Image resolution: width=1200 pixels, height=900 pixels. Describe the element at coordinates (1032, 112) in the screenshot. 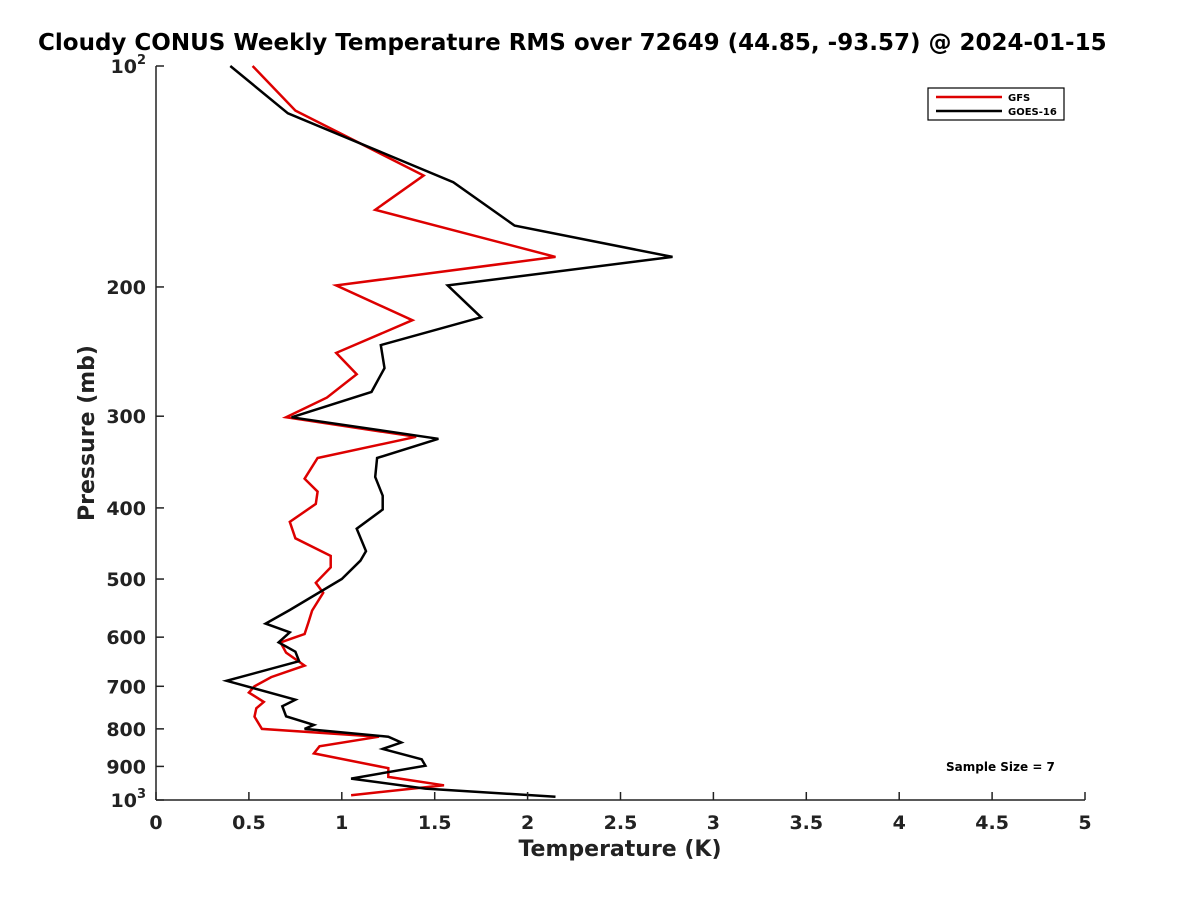

I see `legend-label-goes-16: GOES-16` at that location.